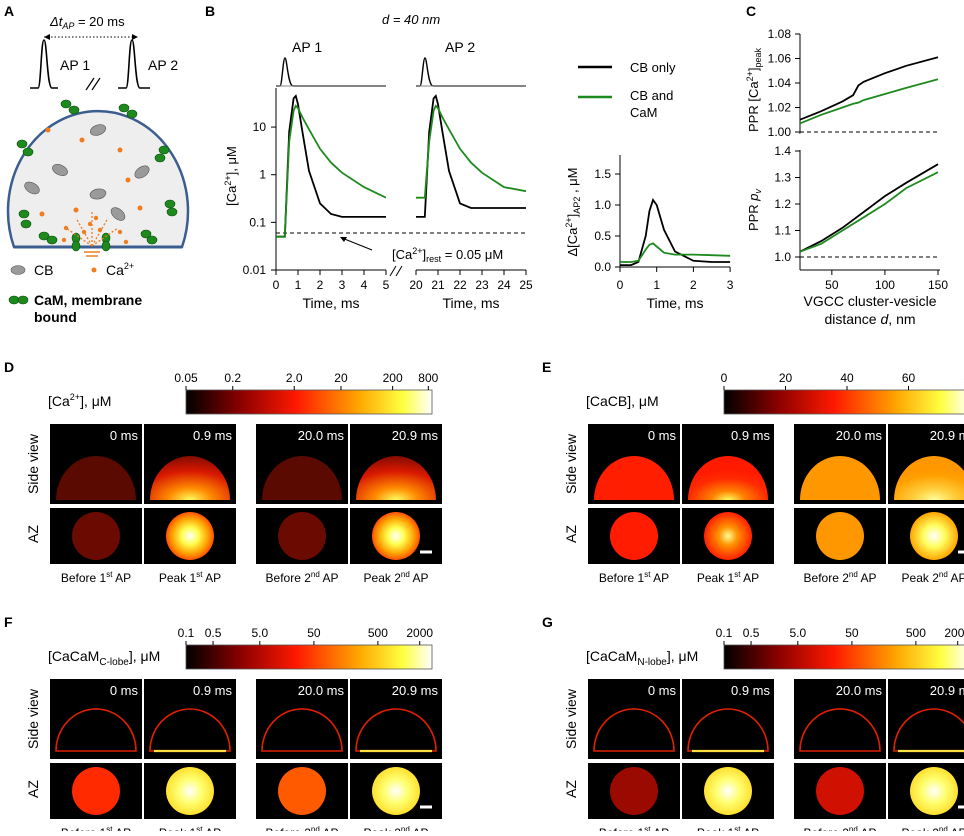 The width and height of the screenshot is (964, 836). I want to click on panel-label: E, so click(546, 367).